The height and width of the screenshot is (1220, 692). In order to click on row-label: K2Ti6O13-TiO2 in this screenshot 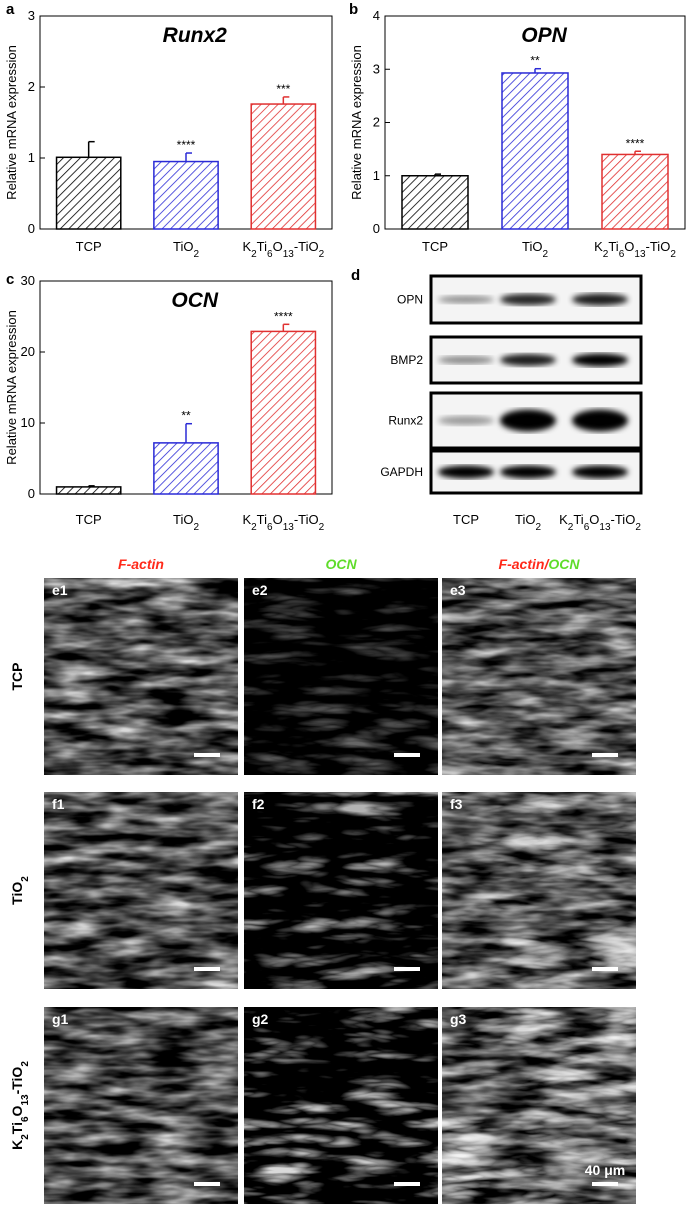, I will do `click(20, 1105)`.